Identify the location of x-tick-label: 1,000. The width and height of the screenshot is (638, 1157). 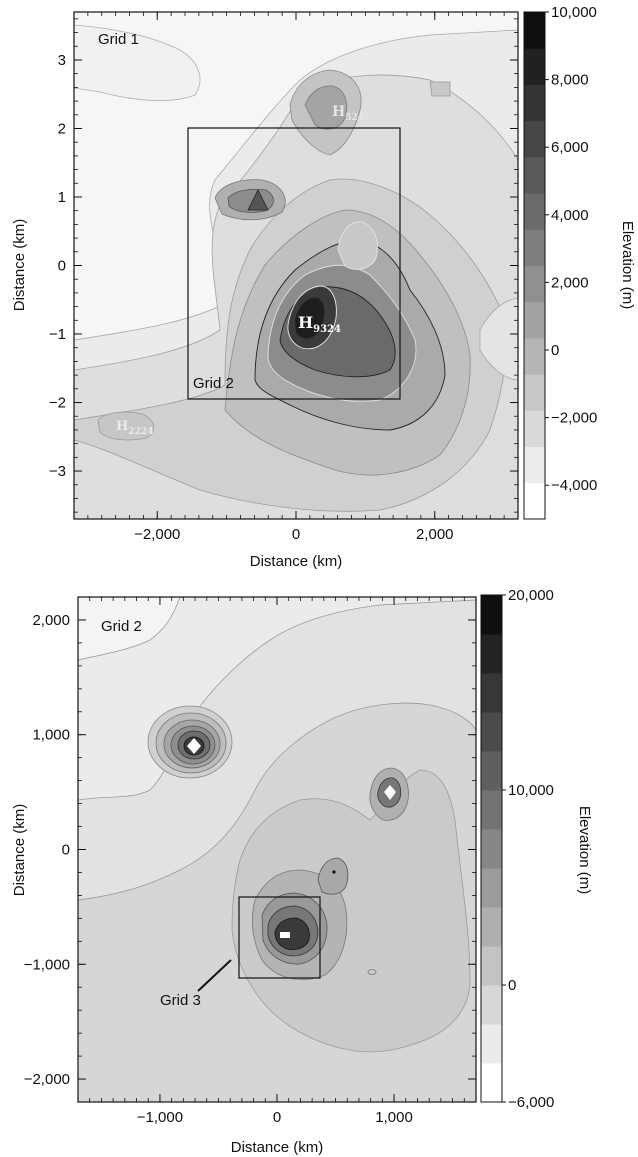
(394, 1117).